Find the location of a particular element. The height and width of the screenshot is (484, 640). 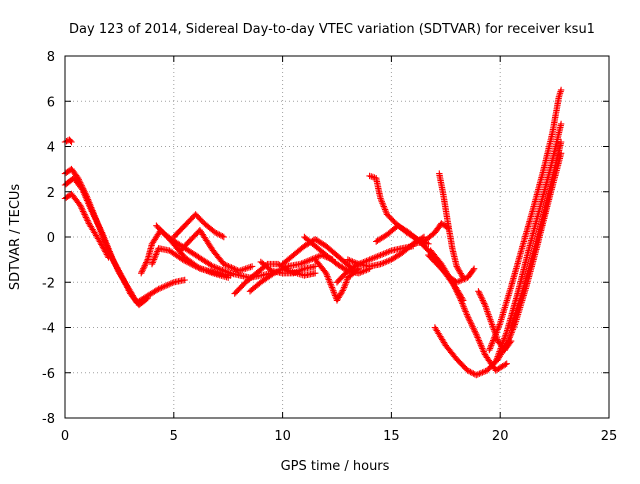

series-track-l is located at coordinates (288, 267).